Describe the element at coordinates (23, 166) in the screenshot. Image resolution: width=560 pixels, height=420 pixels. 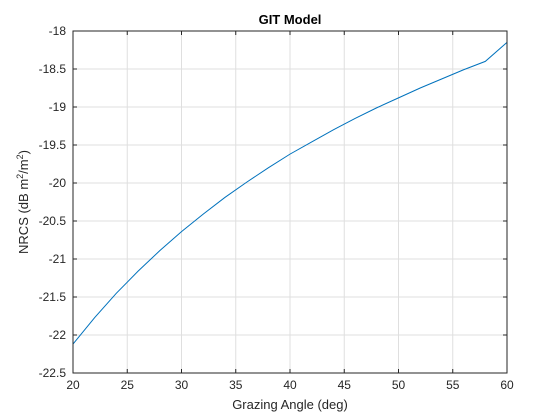
I see `y-axis-label-mid: /m` at that location.